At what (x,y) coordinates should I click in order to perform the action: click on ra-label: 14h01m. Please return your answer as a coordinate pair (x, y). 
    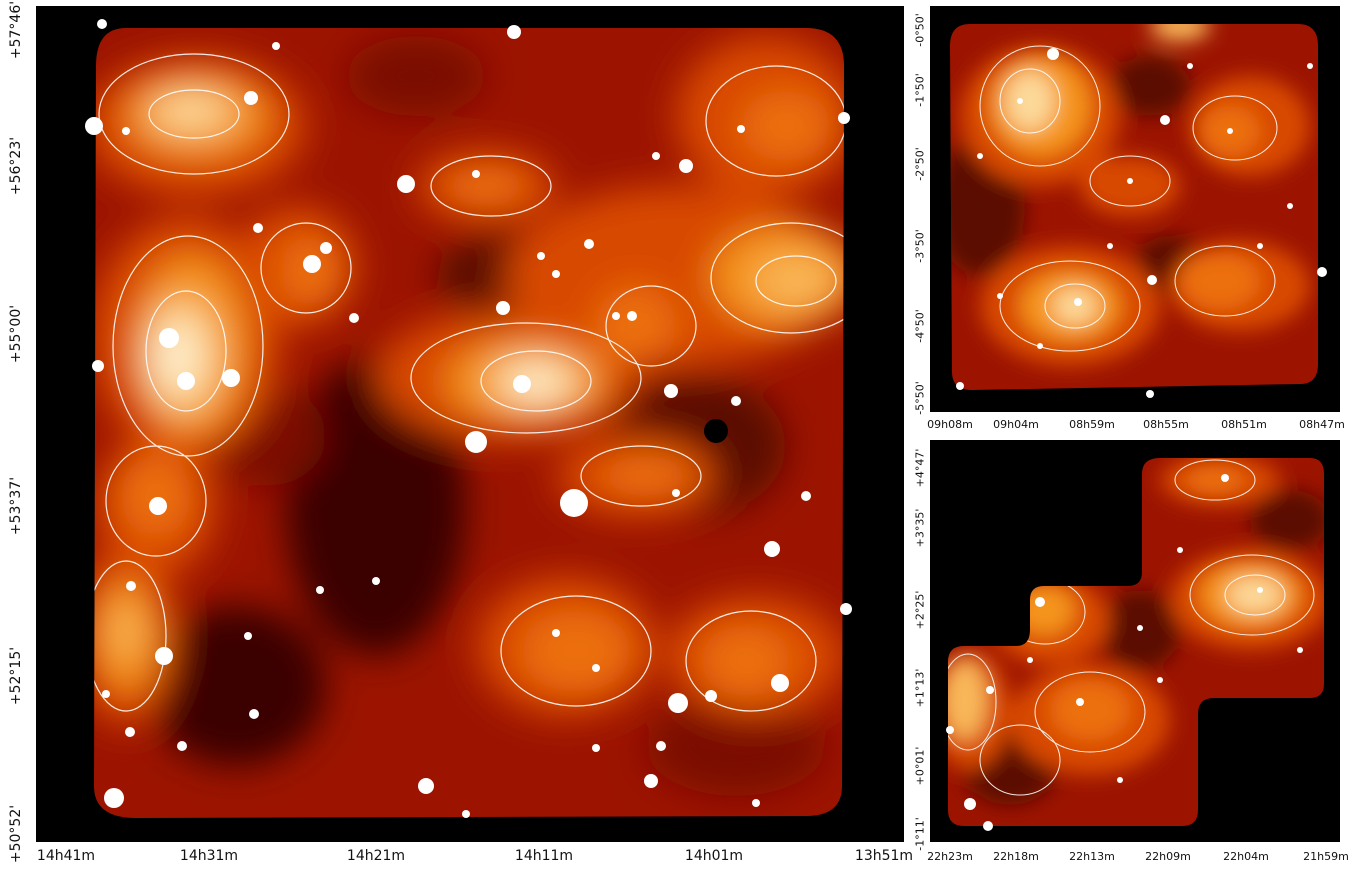
    Looking at the image, I should click on (714, 856).